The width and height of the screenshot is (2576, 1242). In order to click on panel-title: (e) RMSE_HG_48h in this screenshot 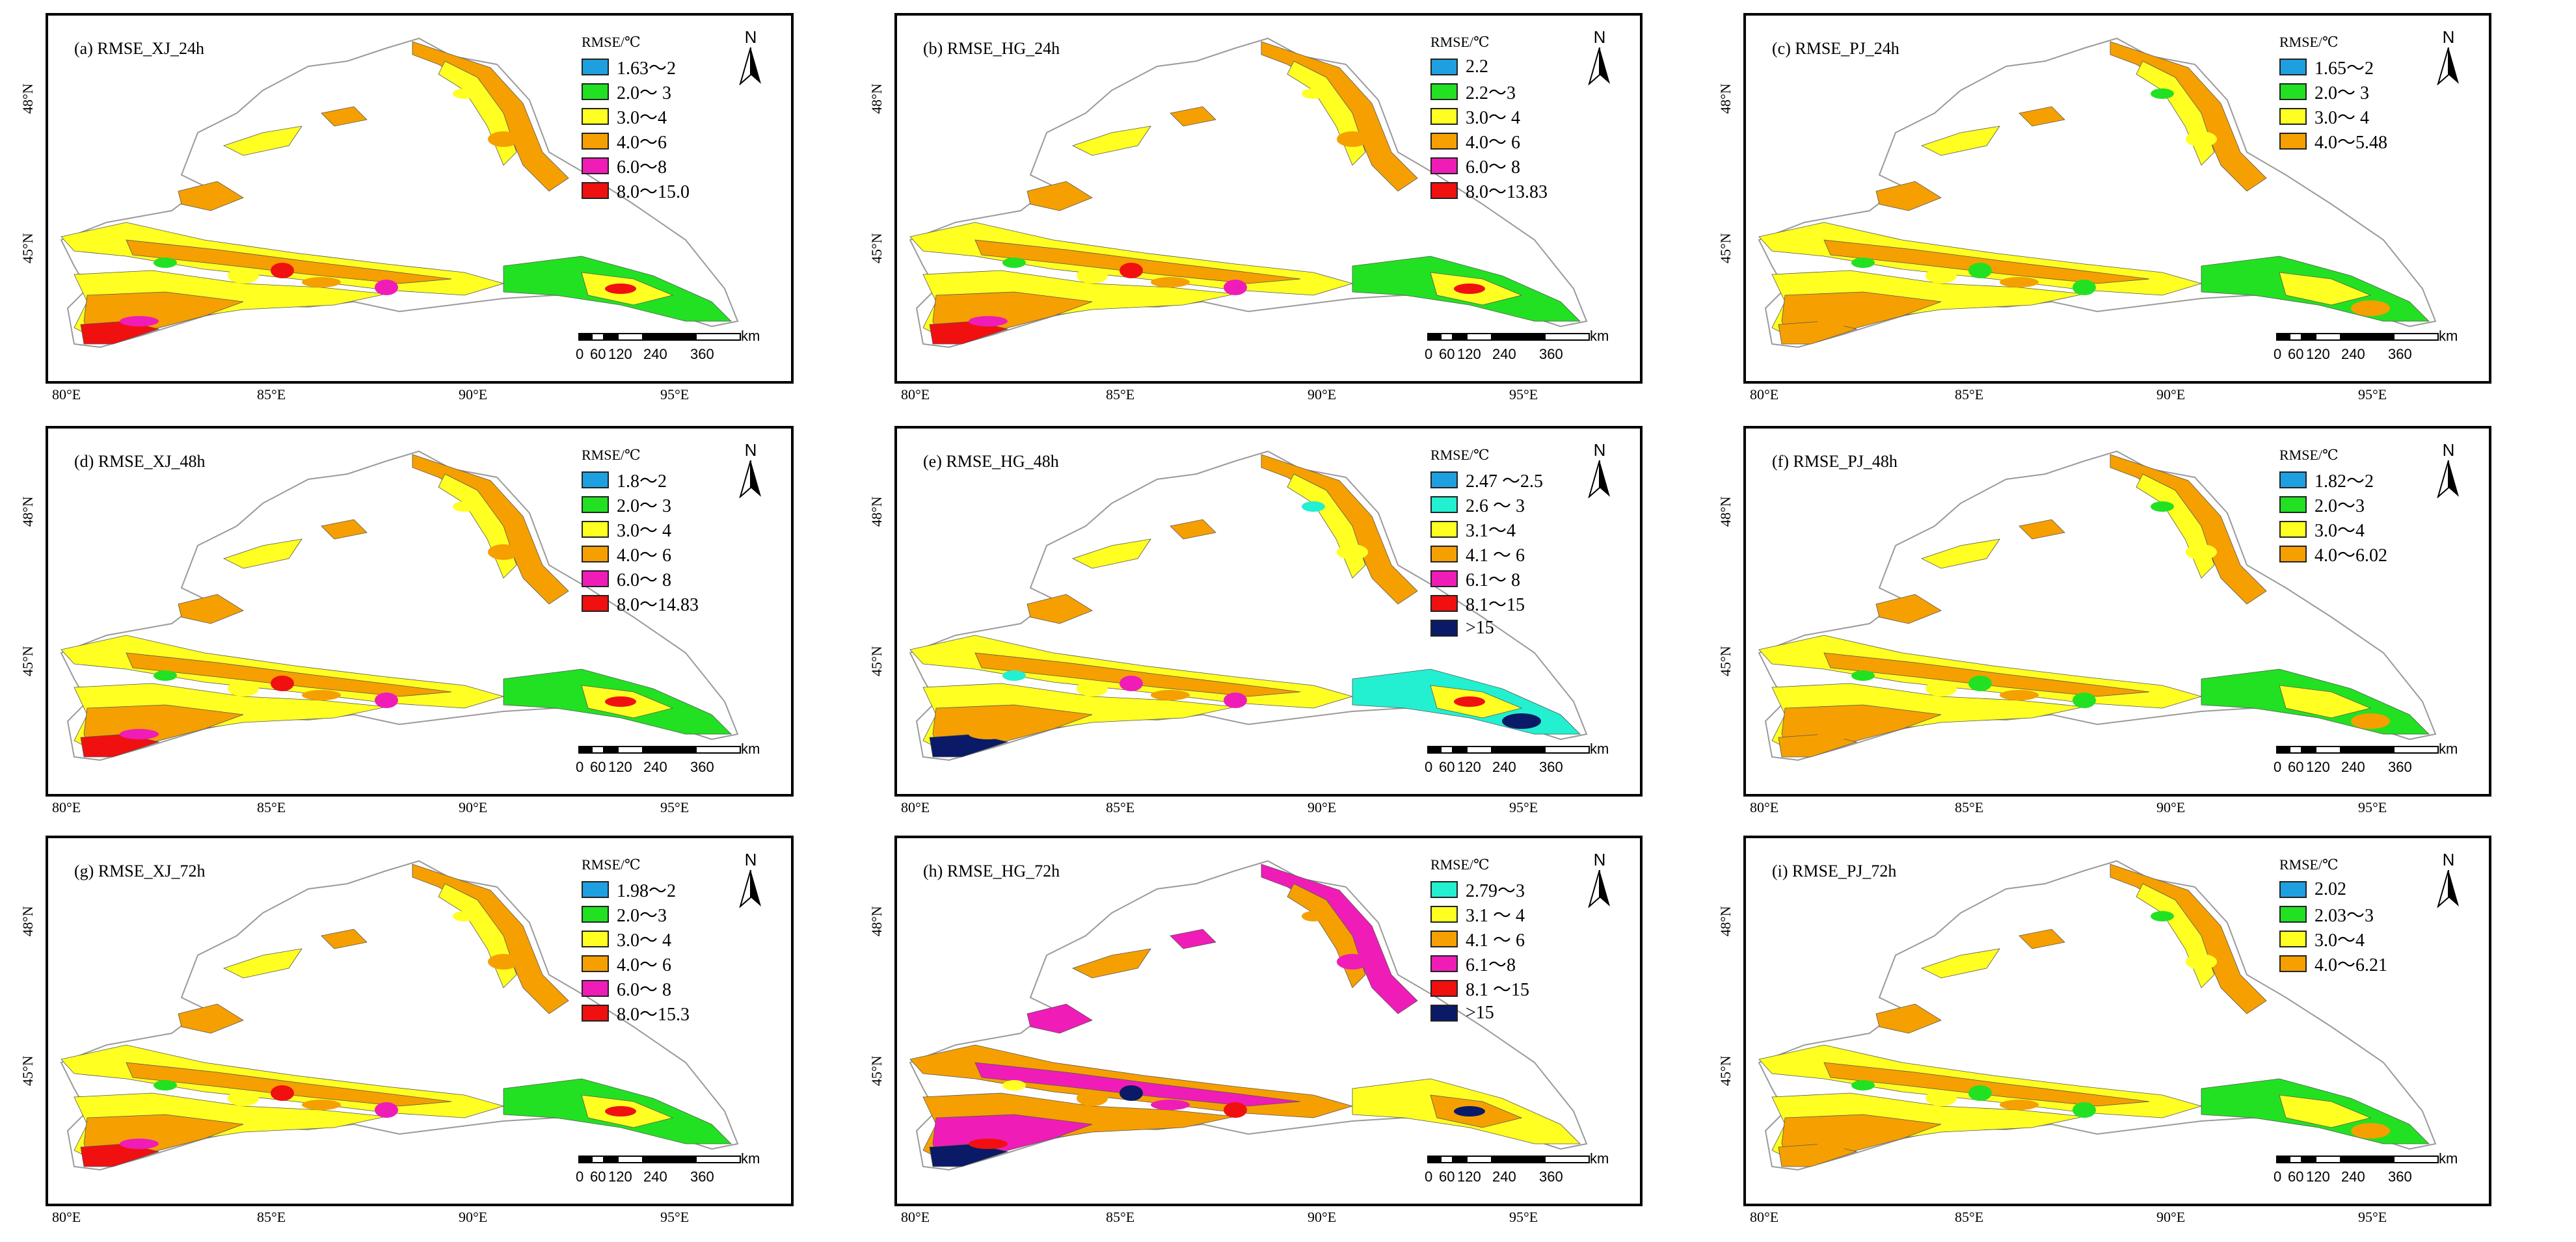, I will do `click(991, 461)`.